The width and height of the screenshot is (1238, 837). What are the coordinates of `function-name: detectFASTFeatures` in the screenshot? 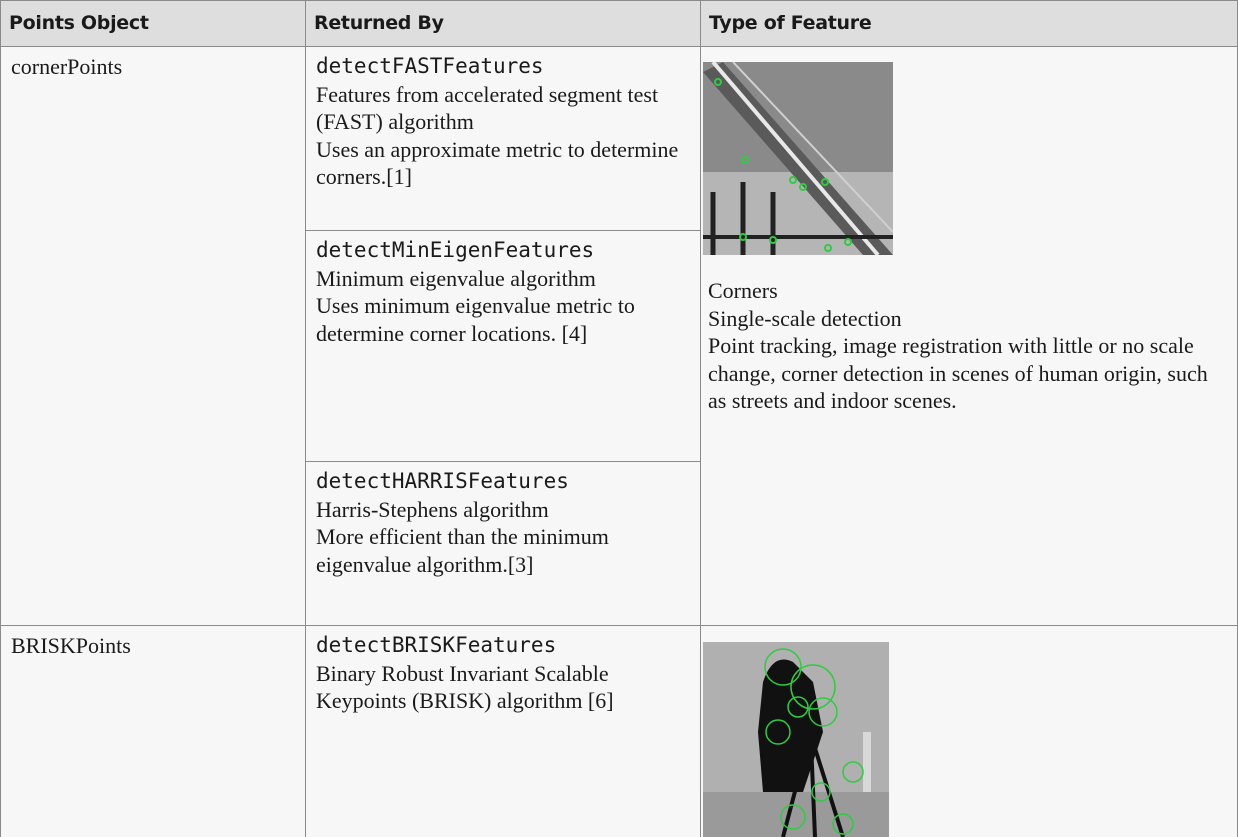 It's located at (430, 66).